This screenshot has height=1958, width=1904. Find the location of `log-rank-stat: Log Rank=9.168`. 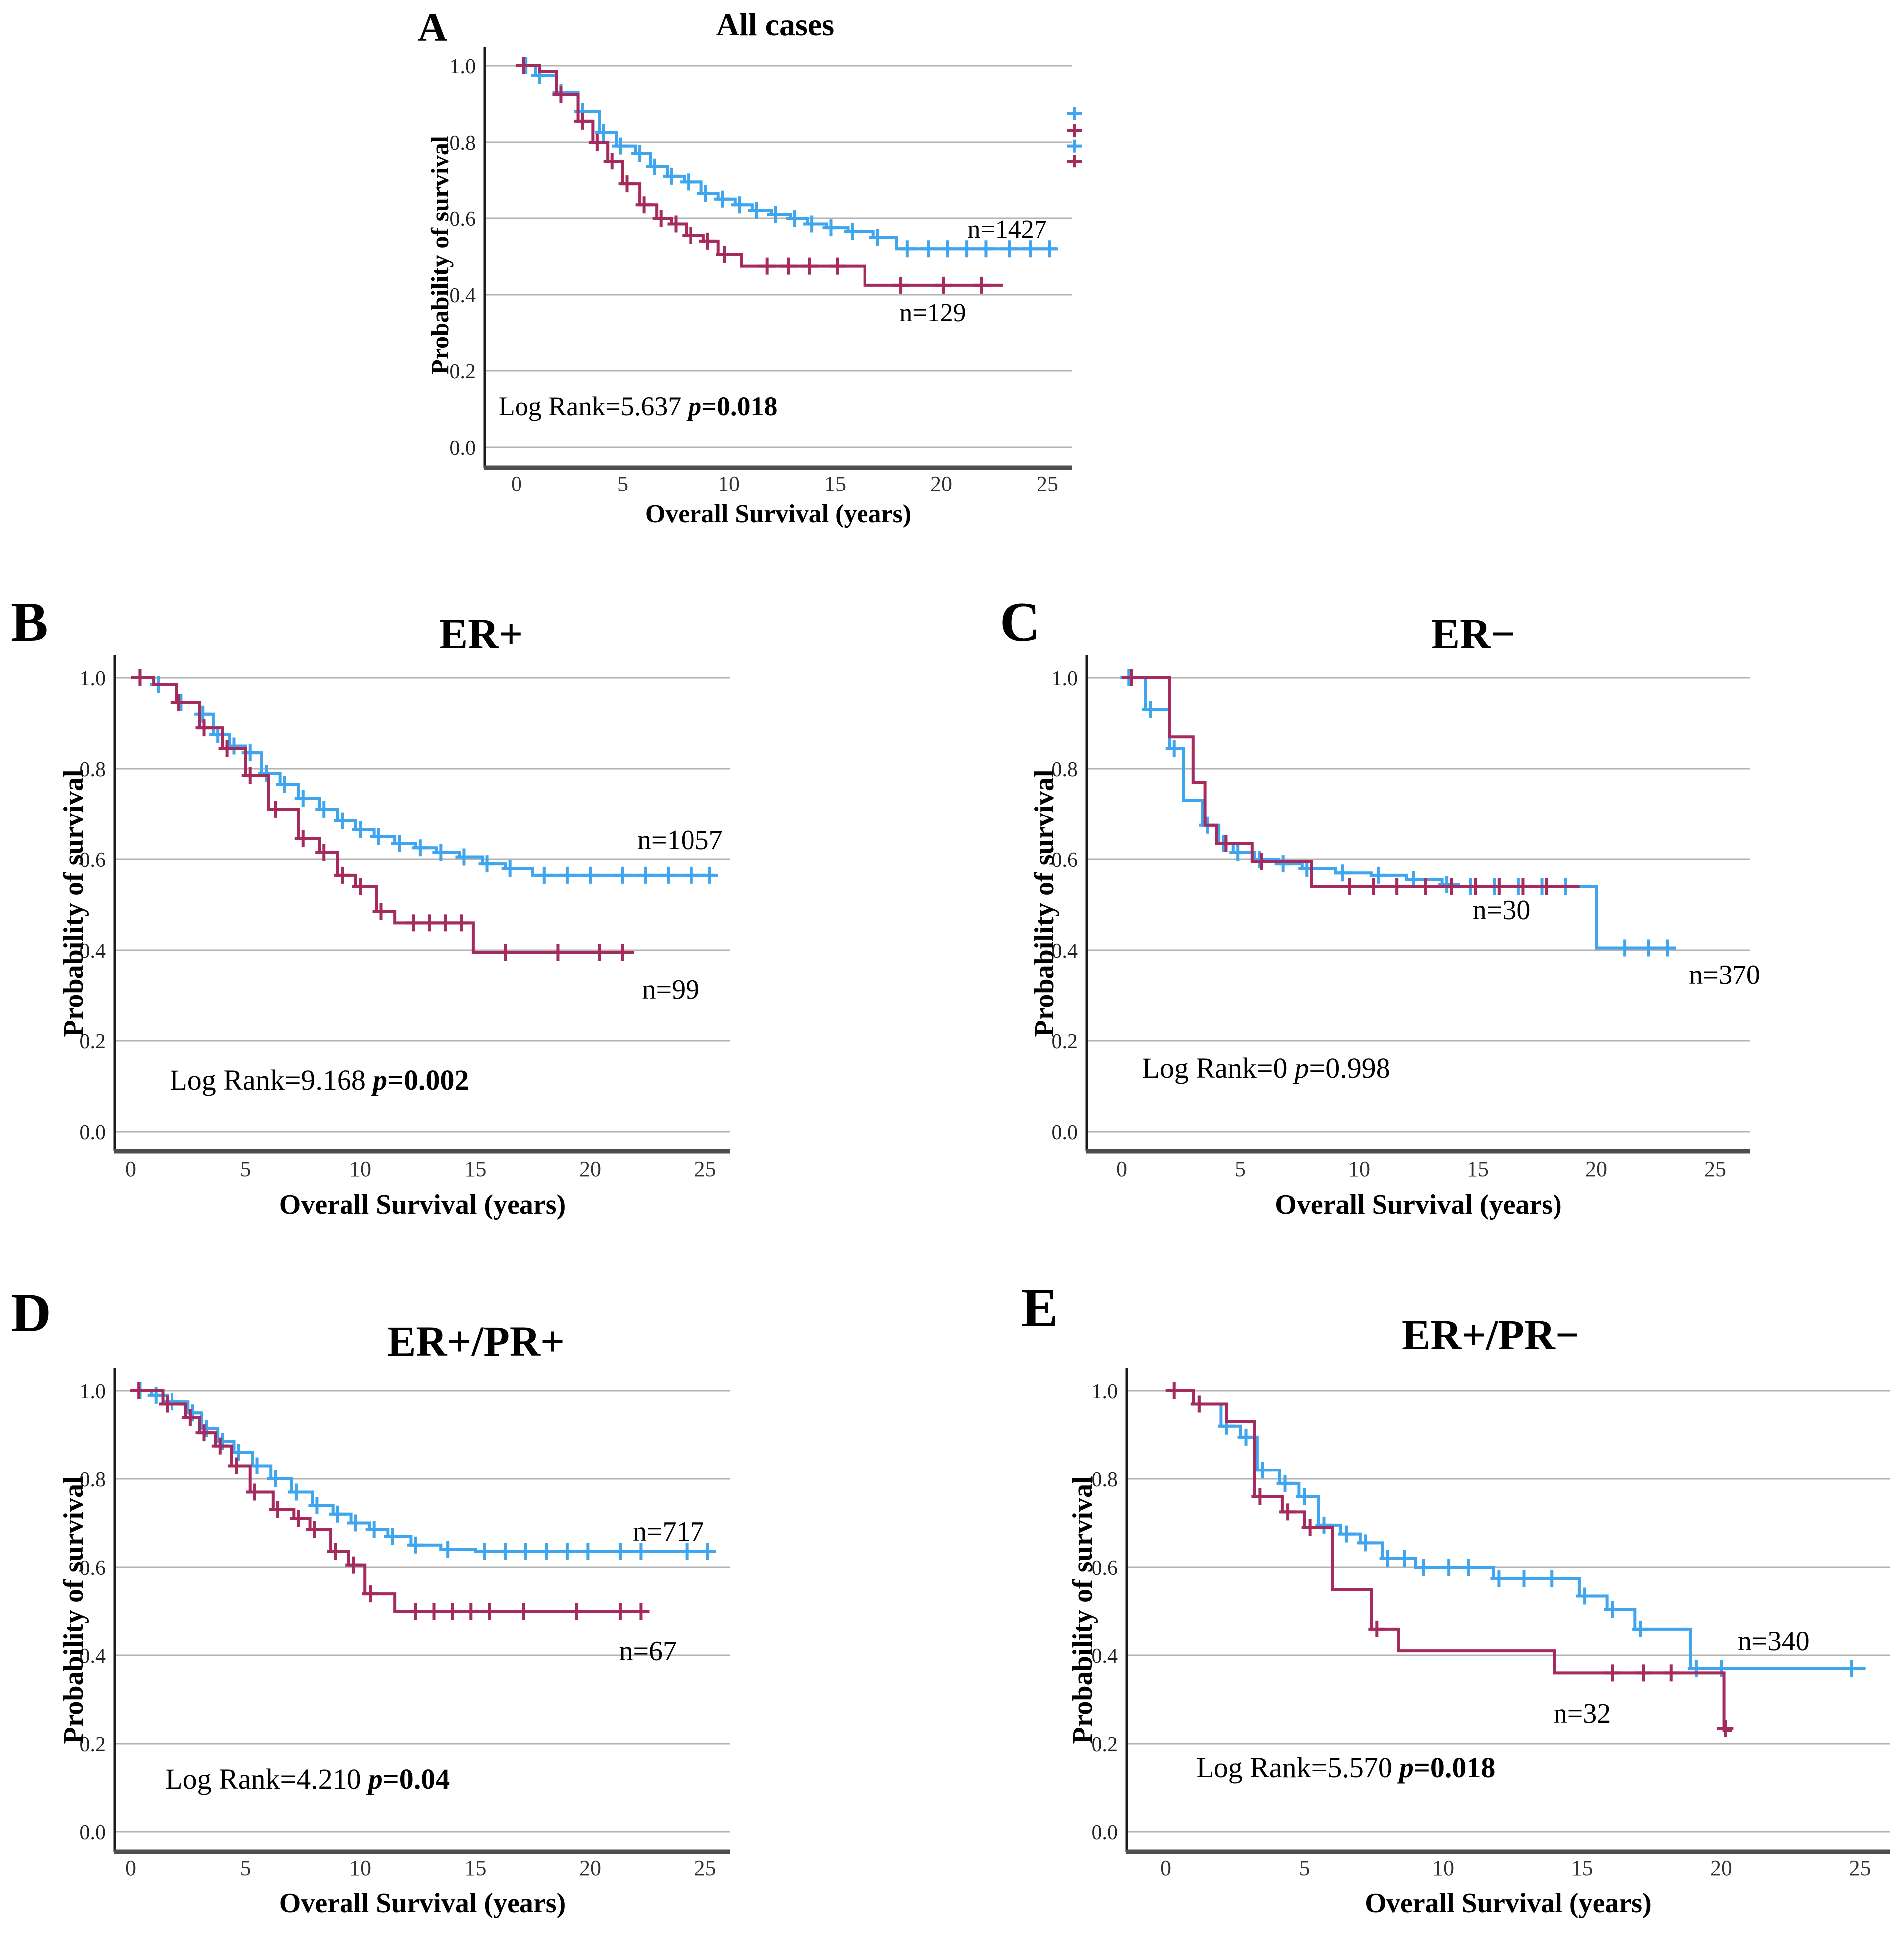

log-rank-stat: Log Rank=9.168 is located at coordinates (268, 1080).